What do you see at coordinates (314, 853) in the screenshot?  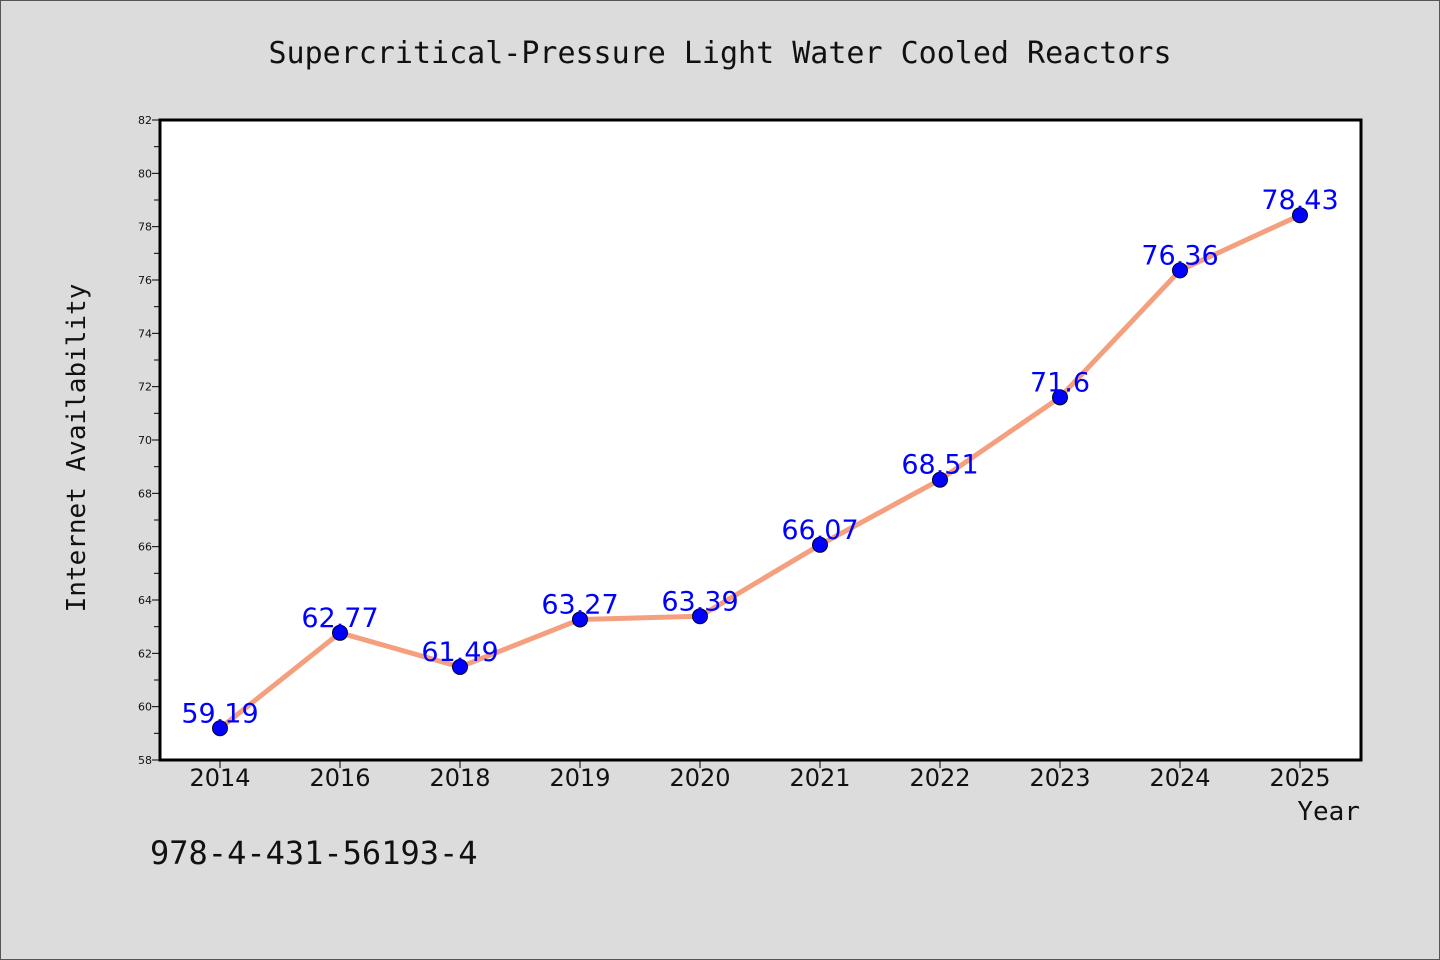 I see `isbn-text: 978-4-431-56193-4` at bounding box center [314, 853].